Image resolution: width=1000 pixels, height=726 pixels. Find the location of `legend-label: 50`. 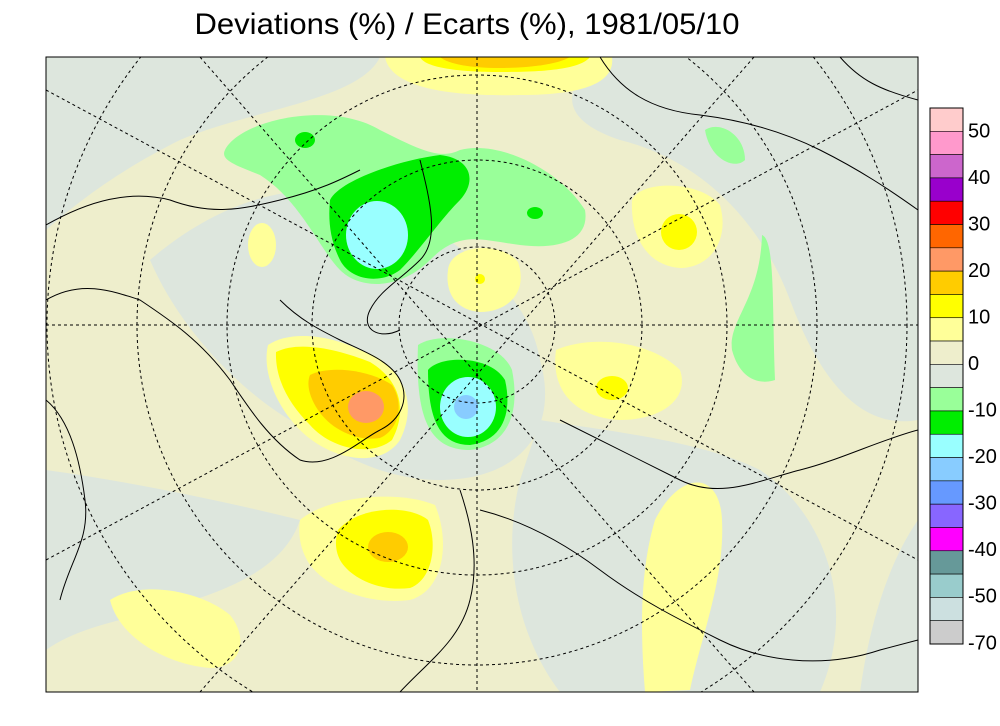

legend-label: 50 is located at coordinates (979, 131).